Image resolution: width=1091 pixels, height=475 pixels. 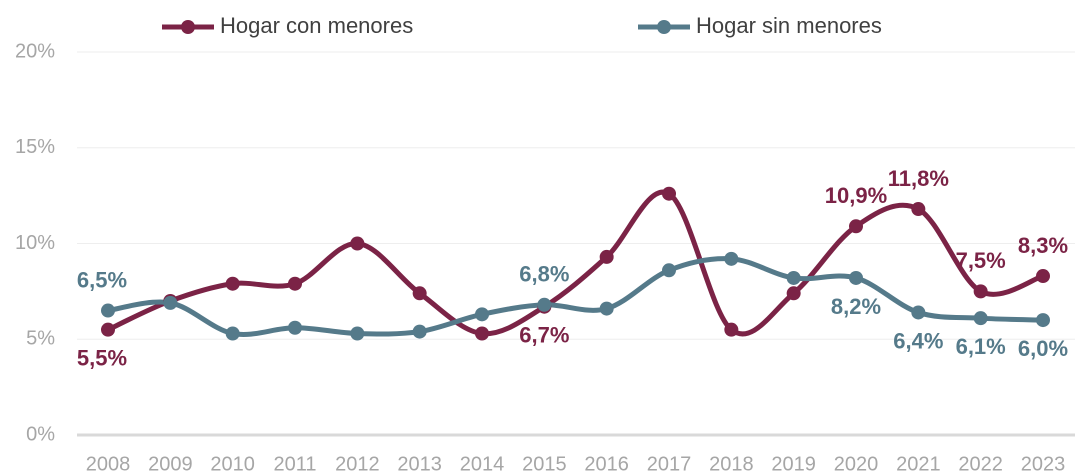 I want to click on x-tick-label: 2008, so click(x=108, y=464).